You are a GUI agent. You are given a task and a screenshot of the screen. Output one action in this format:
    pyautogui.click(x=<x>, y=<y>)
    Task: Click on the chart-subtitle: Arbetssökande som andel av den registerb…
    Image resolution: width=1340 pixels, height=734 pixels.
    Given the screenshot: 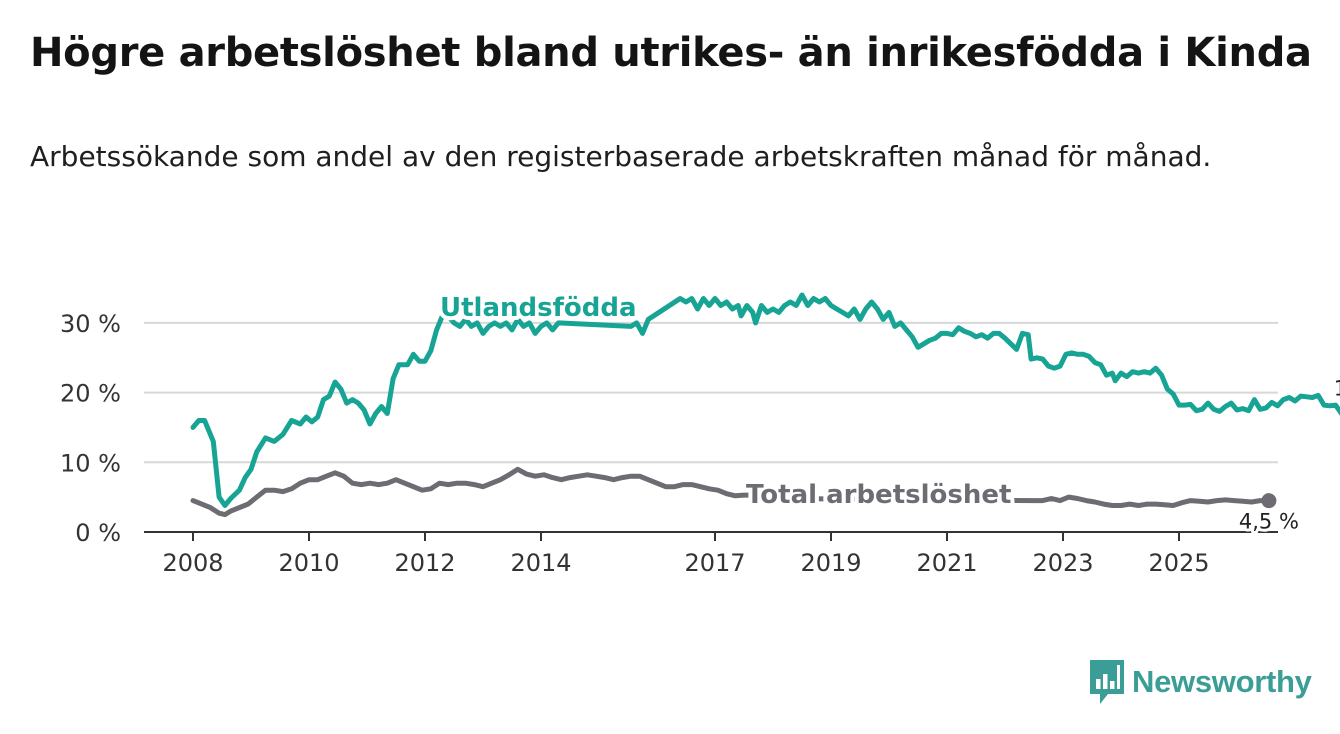 What is the action you would take?
    pyautogui.click(x=621, y=156)
    